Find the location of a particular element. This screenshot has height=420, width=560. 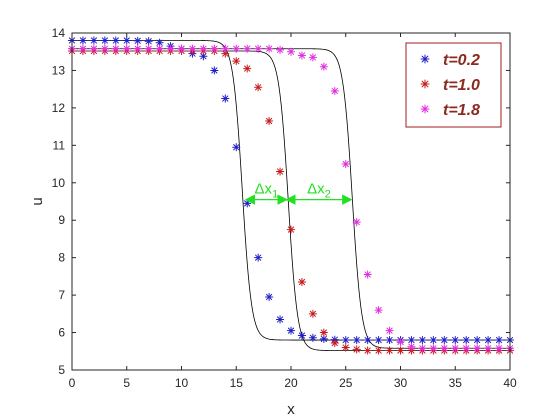

legend: t=0.2 t=1.0 t=1.8 is located at coordinates (453, 85).